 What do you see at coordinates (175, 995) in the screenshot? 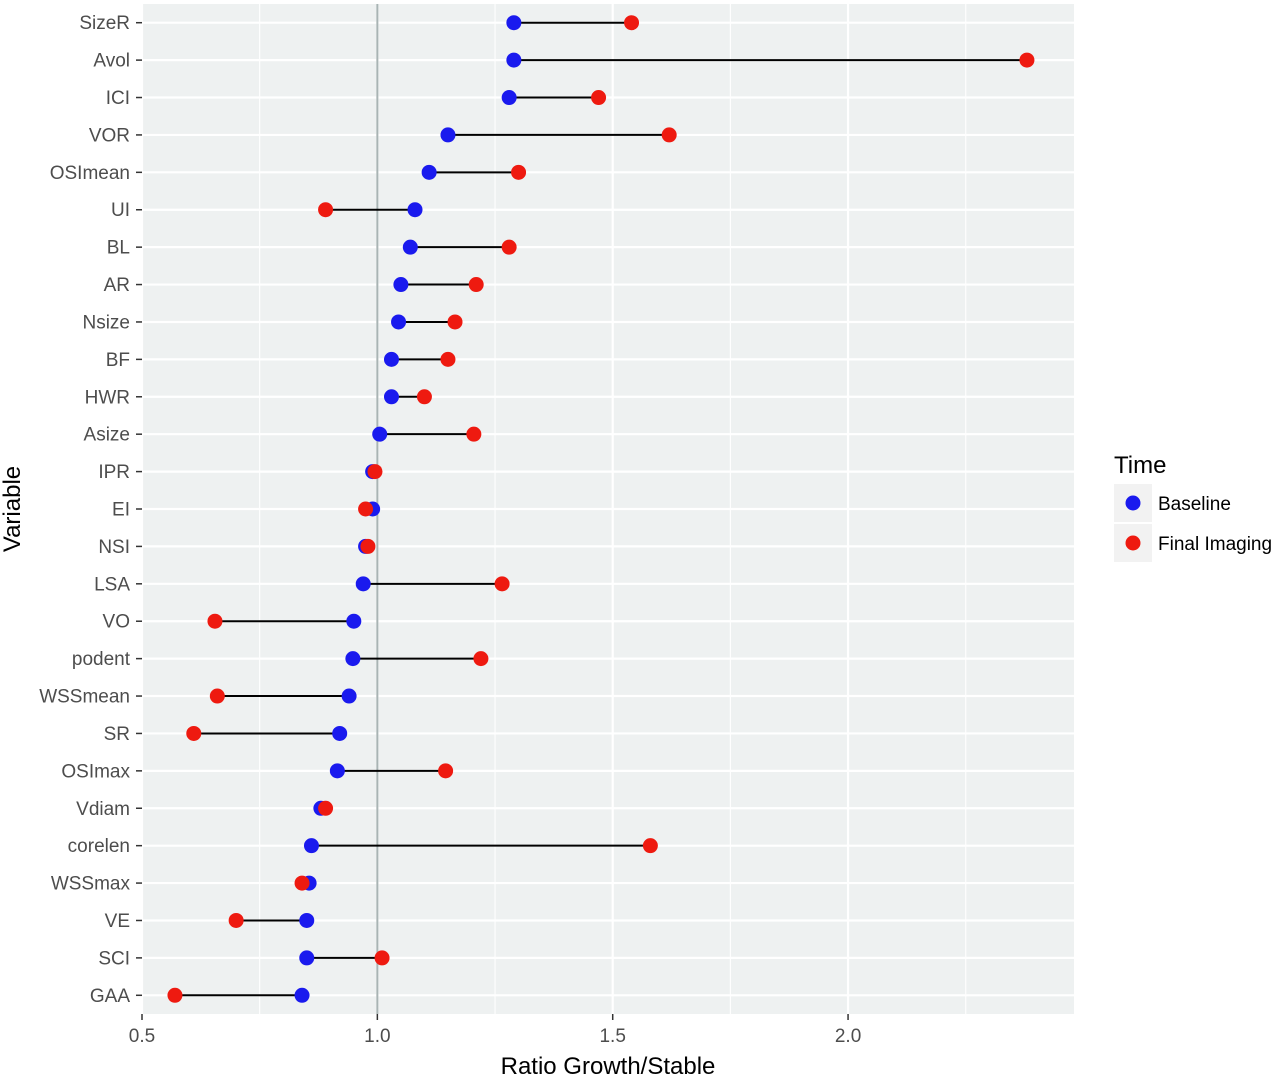
I see `point-final-GAA` at bounding box center [175, 995].